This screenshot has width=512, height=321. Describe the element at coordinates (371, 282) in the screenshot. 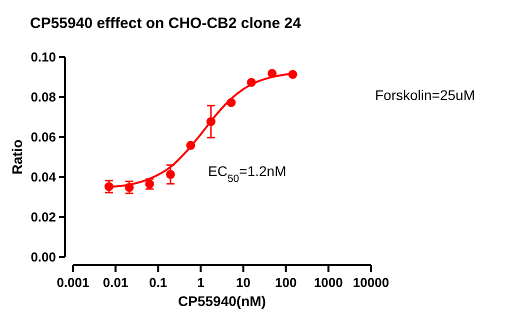

I see `x-tick-label: 10000` at that location.